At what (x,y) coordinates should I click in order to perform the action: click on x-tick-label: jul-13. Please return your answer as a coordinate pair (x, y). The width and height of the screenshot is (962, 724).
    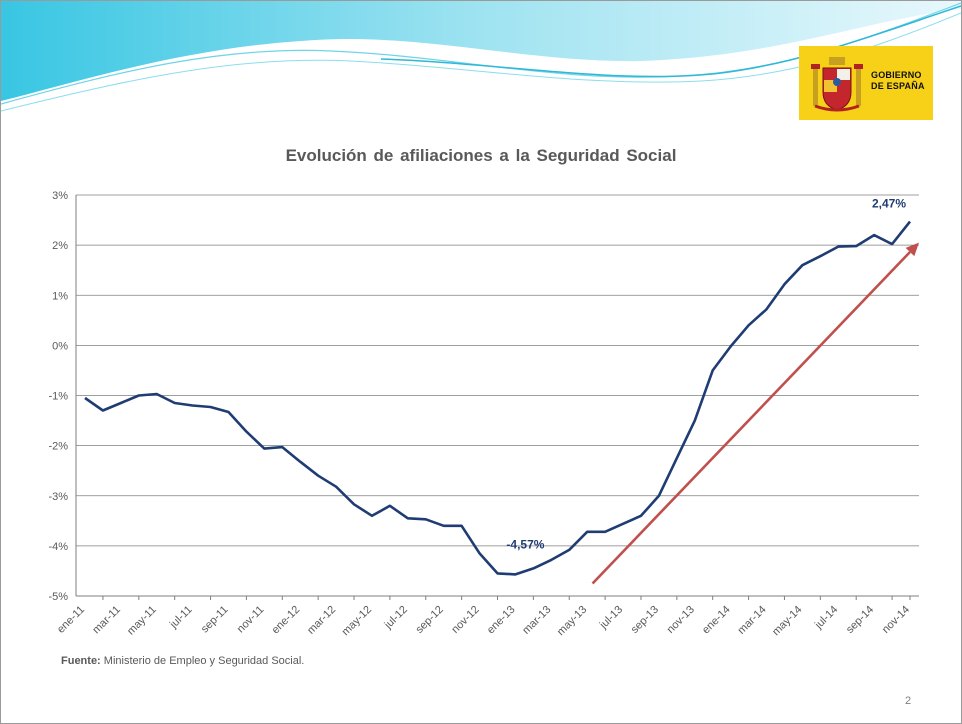
    Looking at the image, I should click on (611, 618).